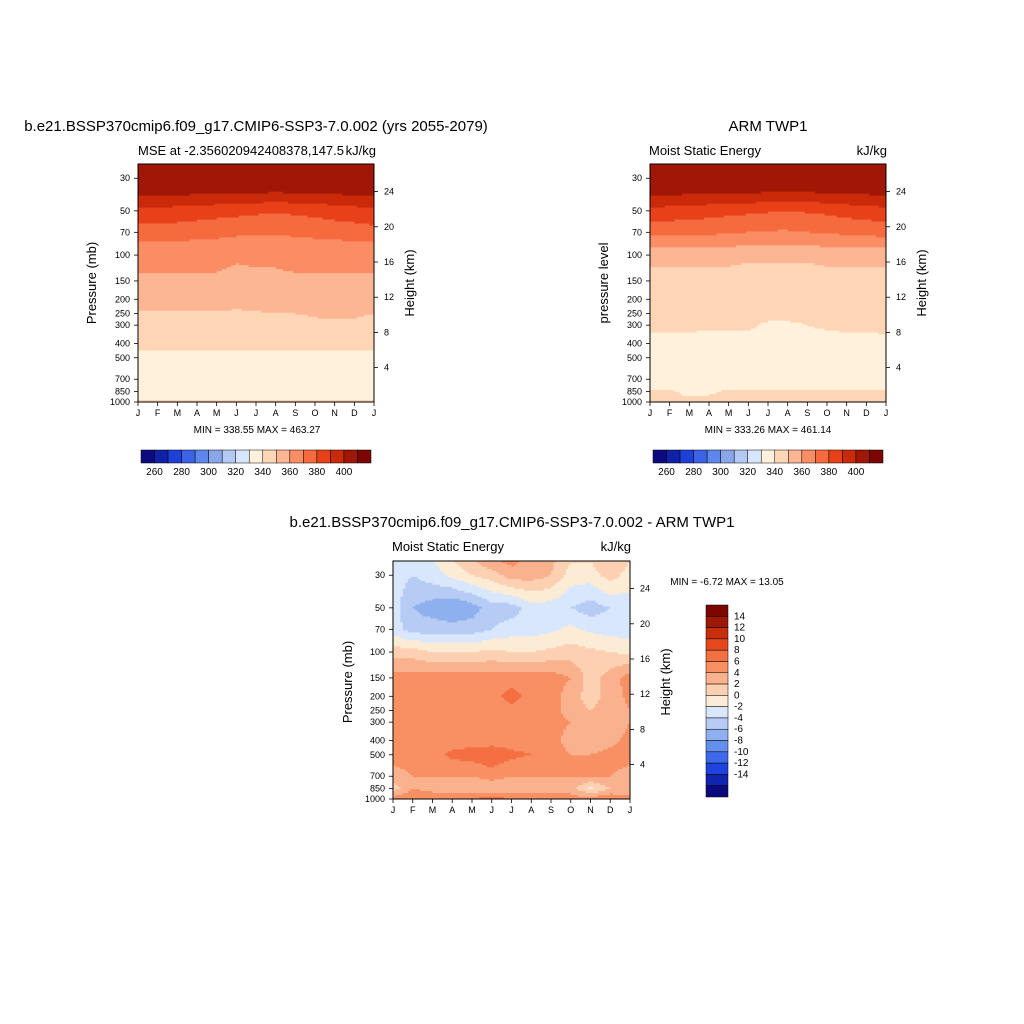 The height and width of the screenshot is (1024, 1024). Describe the element at coordinates (807, 413) in the screenshot. I see `x-tick-label: S` at that location.